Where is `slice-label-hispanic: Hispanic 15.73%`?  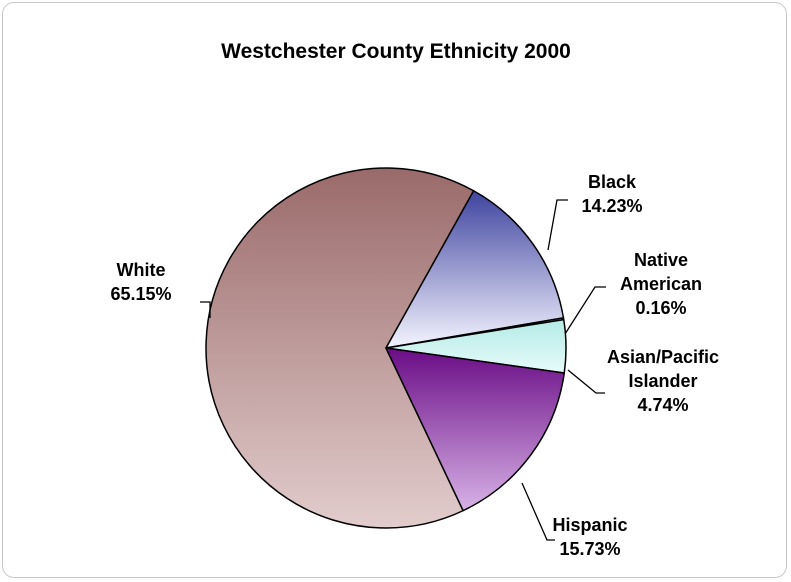
slice-label-hispanic: Hispanic 15.73% is located at coordinates (589, 537).